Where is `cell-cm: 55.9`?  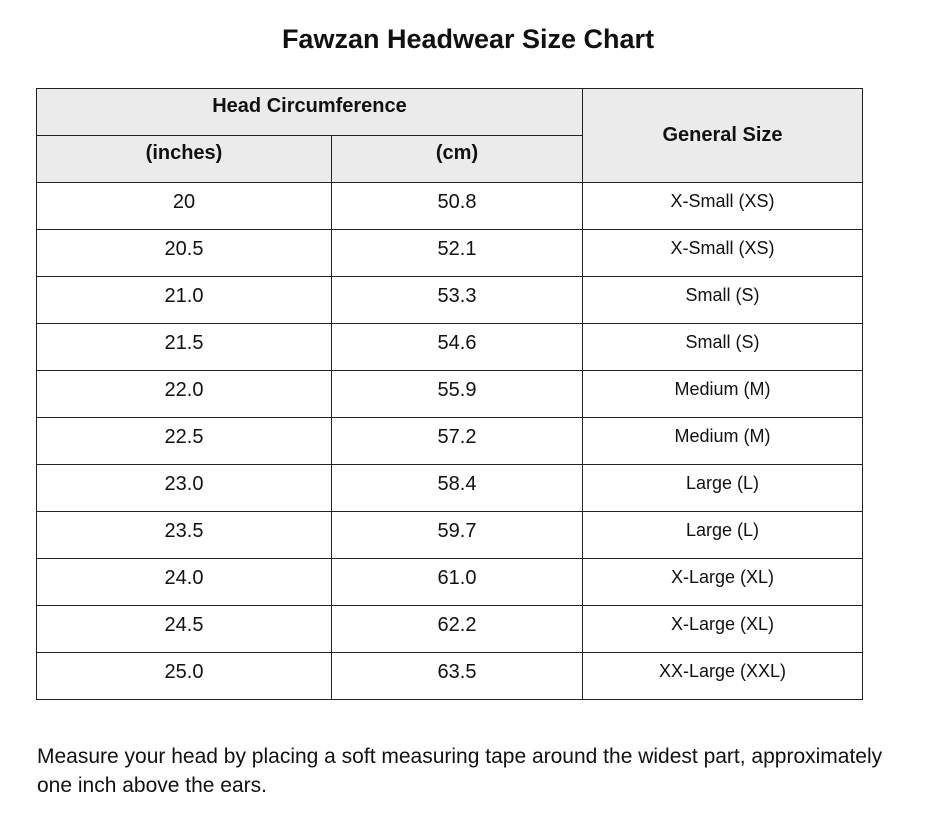 cell-cm: 55.9 is located at coordinates (457, 394).